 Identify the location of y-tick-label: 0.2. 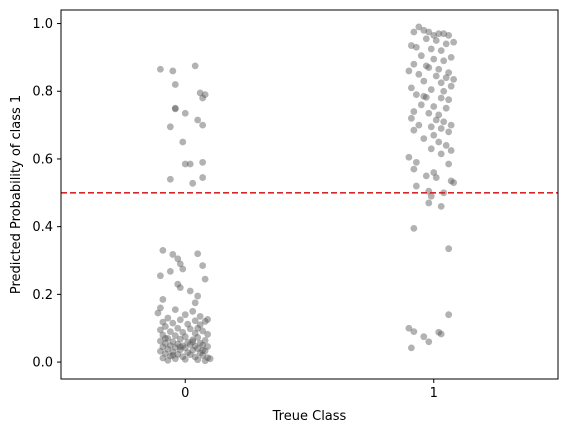
(42, 295).